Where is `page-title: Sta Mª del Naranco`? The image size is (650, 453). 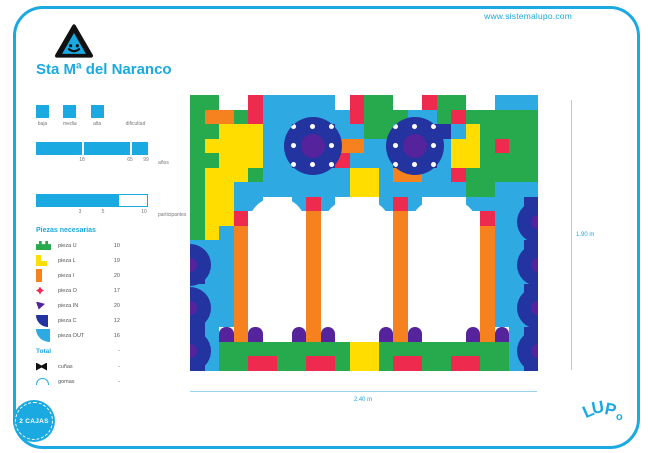
page-title: Sta Mª del Naranco is located at coordinates (104, 69).